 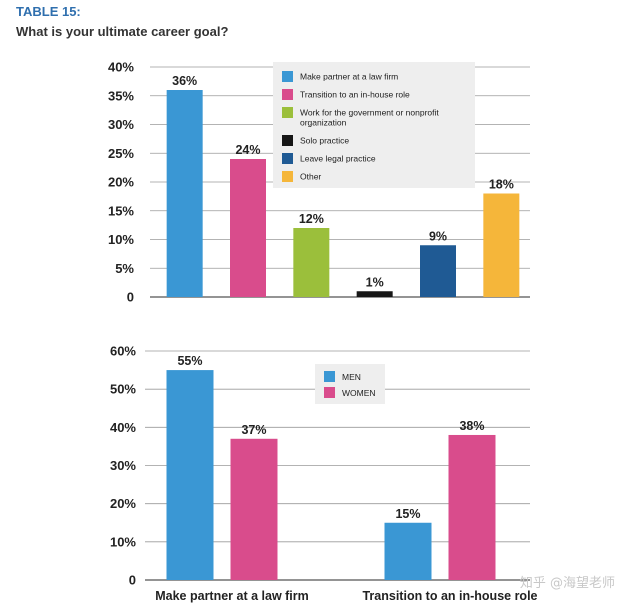 I want to click on data-label: 9%, so click(x=438, y=236).